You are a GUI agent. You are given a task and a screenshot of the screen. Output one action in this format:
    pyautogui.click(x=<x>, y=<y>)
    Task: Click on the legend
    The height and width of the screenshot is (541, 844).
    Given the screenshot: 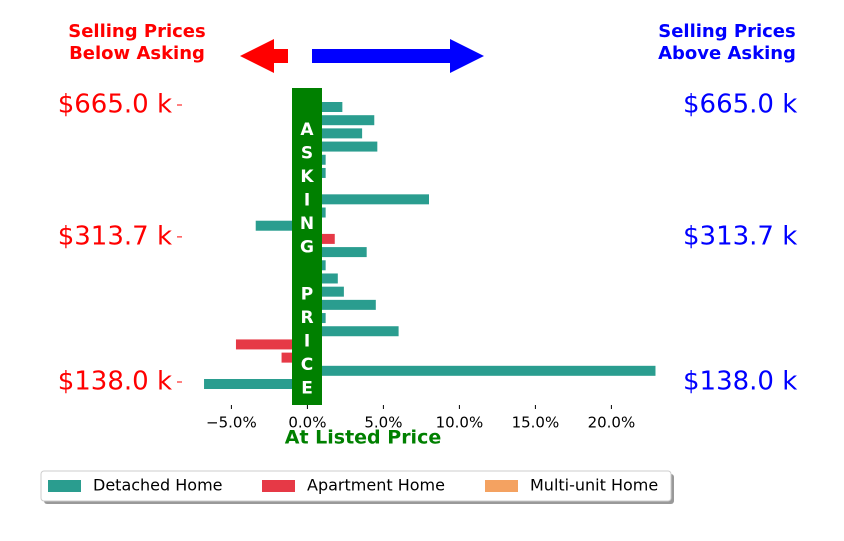 What is the action you would take?
    pyautogui.click(x=356, y=486)
    